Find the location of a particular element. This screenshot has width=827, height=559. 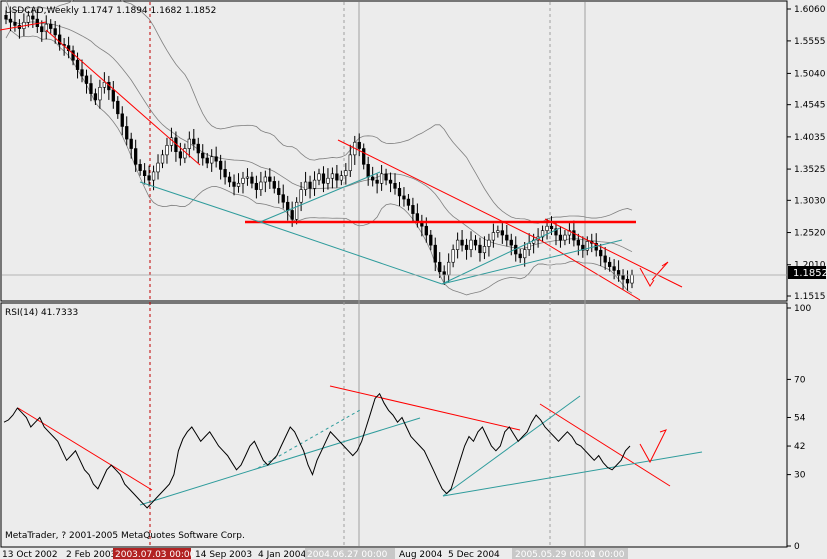

price-tick-label: 1.3030 is located at coordinates (810, 201).